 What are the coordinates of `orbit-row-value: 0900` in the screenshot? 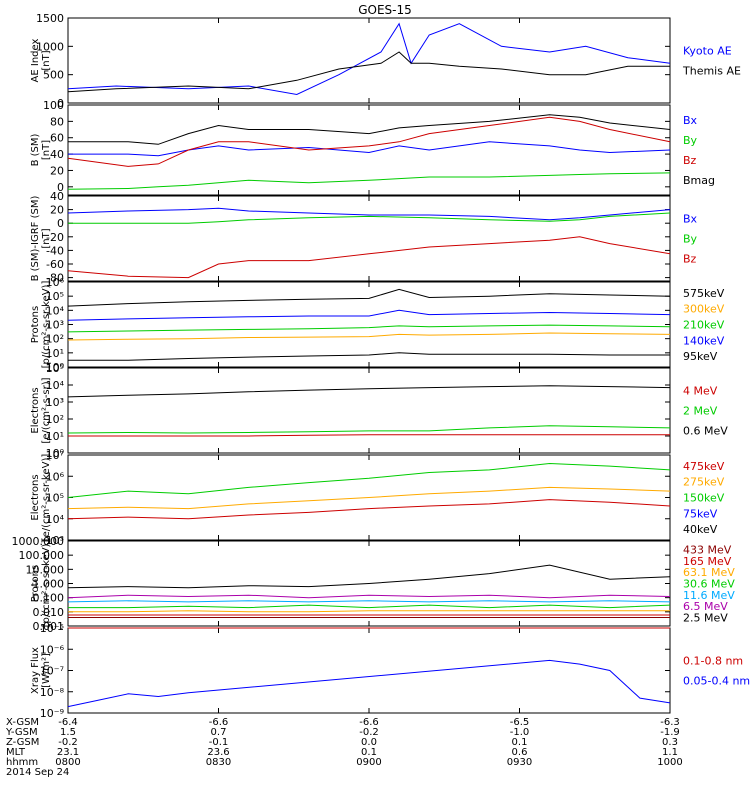 It's located at (368, 762).